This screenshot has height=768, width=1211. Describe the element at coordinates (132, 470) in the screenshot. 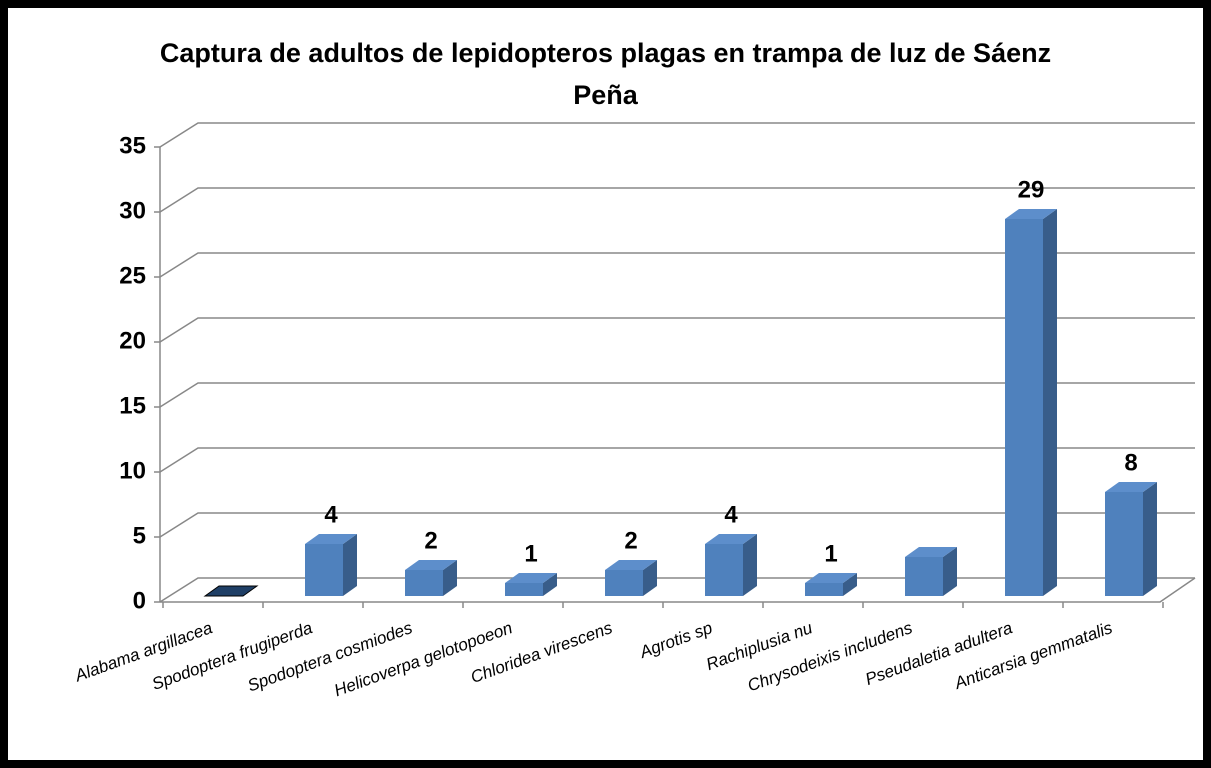

I see `y-tick-label: 10` at that location.